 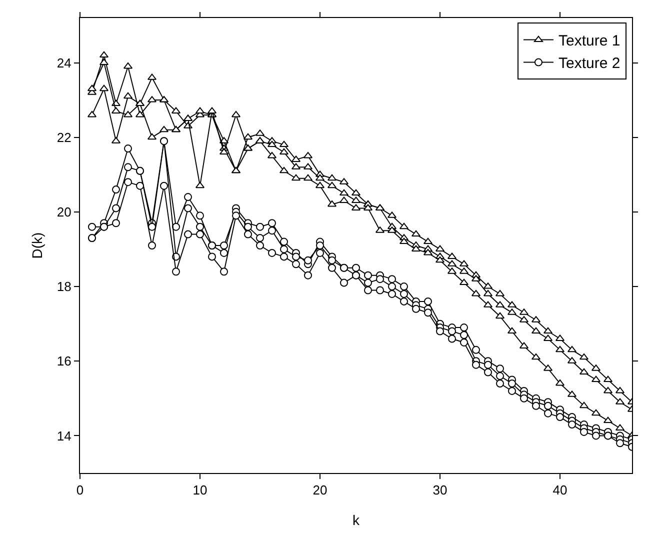 What do you see at coordinates (64, 137) in the screenshot?
I see `y-tick-label: 22` at bounding box center [64, 137].